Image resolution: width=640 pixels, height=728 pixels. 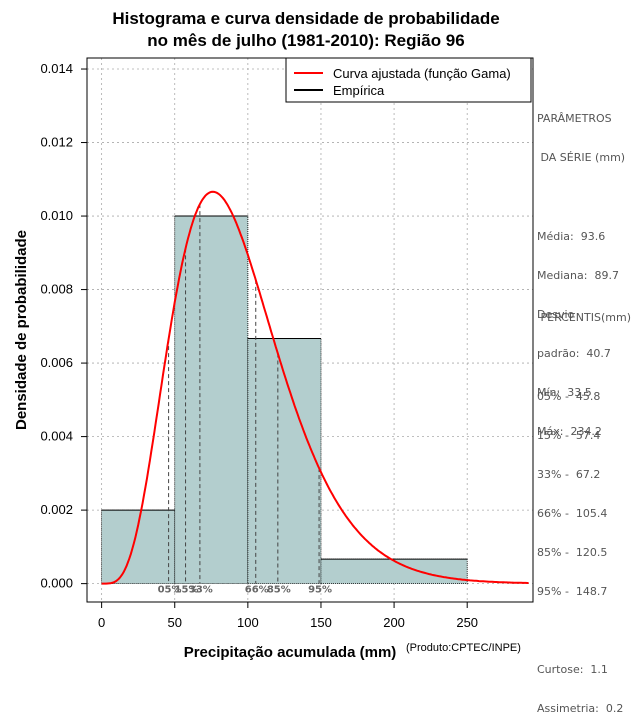 What do you see at coordinates (569, 435) in the screenshot?
I see `percentil-15: 15% - 57.4` at bounding box center [569, 435].